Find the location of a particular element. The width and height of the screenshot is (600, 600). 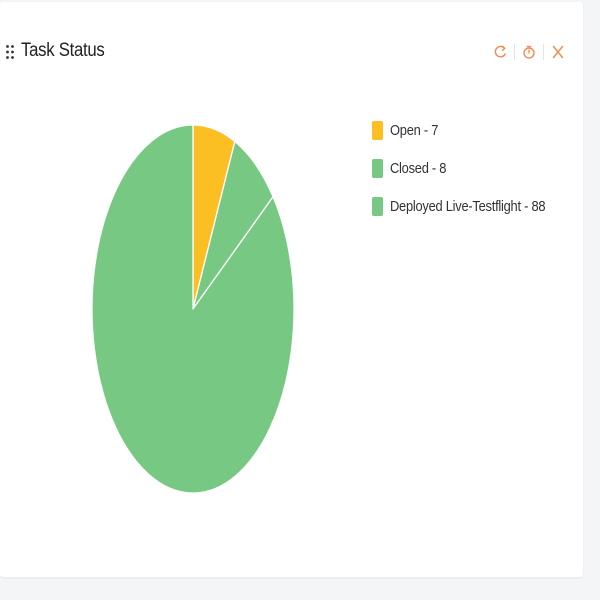

legend-label: Deployed Live-Testflight - 88 is located at coordinates (468, 206).